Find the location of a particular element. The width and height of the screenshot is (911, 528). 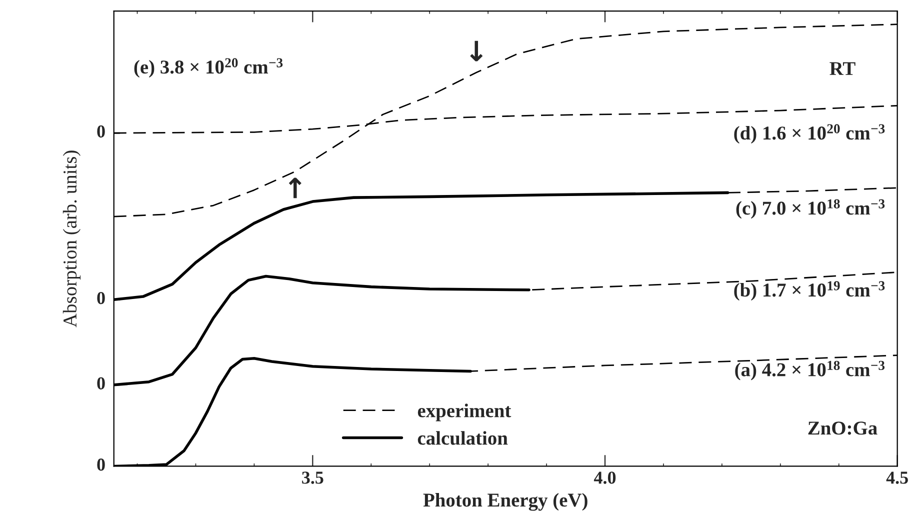

x-tick-label: 4.5 is located at coordinates (897, 478).